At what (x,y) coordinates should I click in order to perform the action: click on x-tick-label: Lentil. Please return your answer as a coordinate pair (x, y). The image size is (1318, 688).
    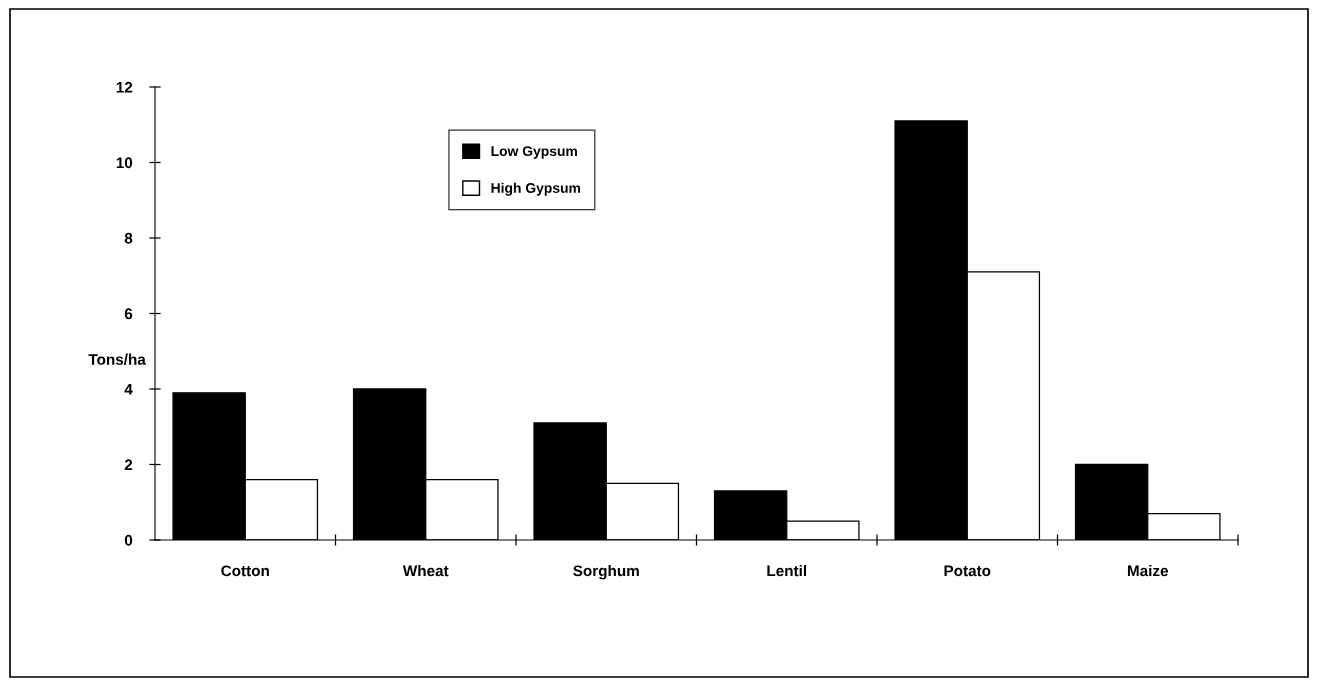
    Looking at the image, I should click on (787, 571).